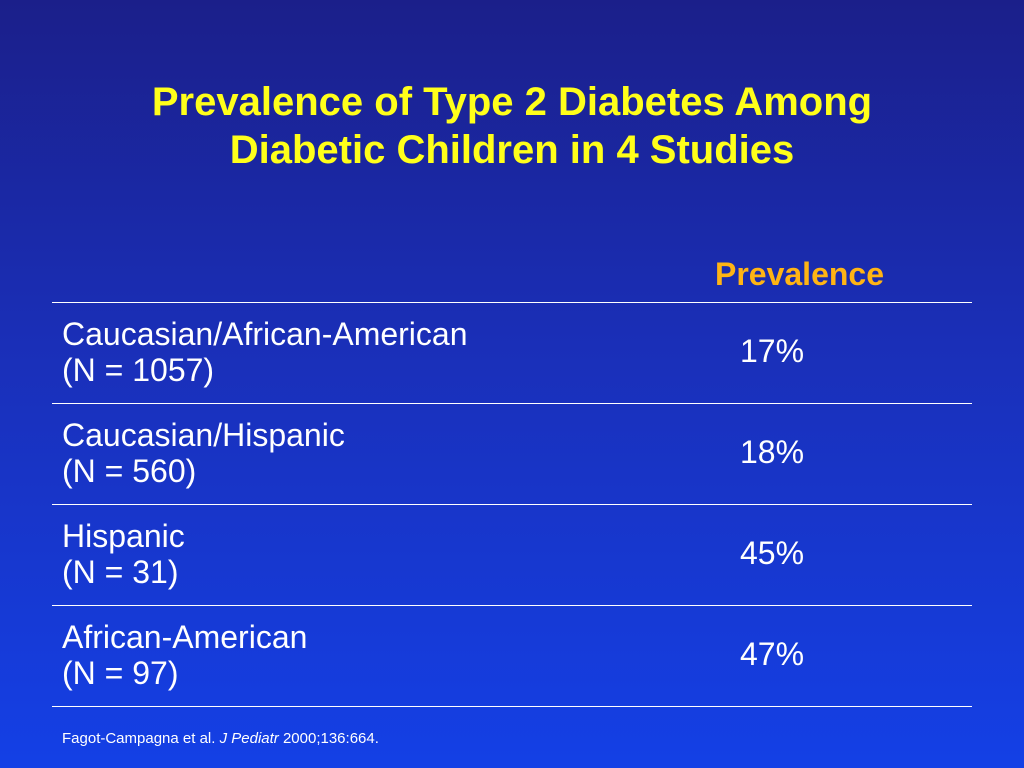 The image size is (1024, 768). What do you see at coordinates (138, 370) in the screenshot?
I see `sample-size: (N = 1057)` at bounding box center [138, 370].